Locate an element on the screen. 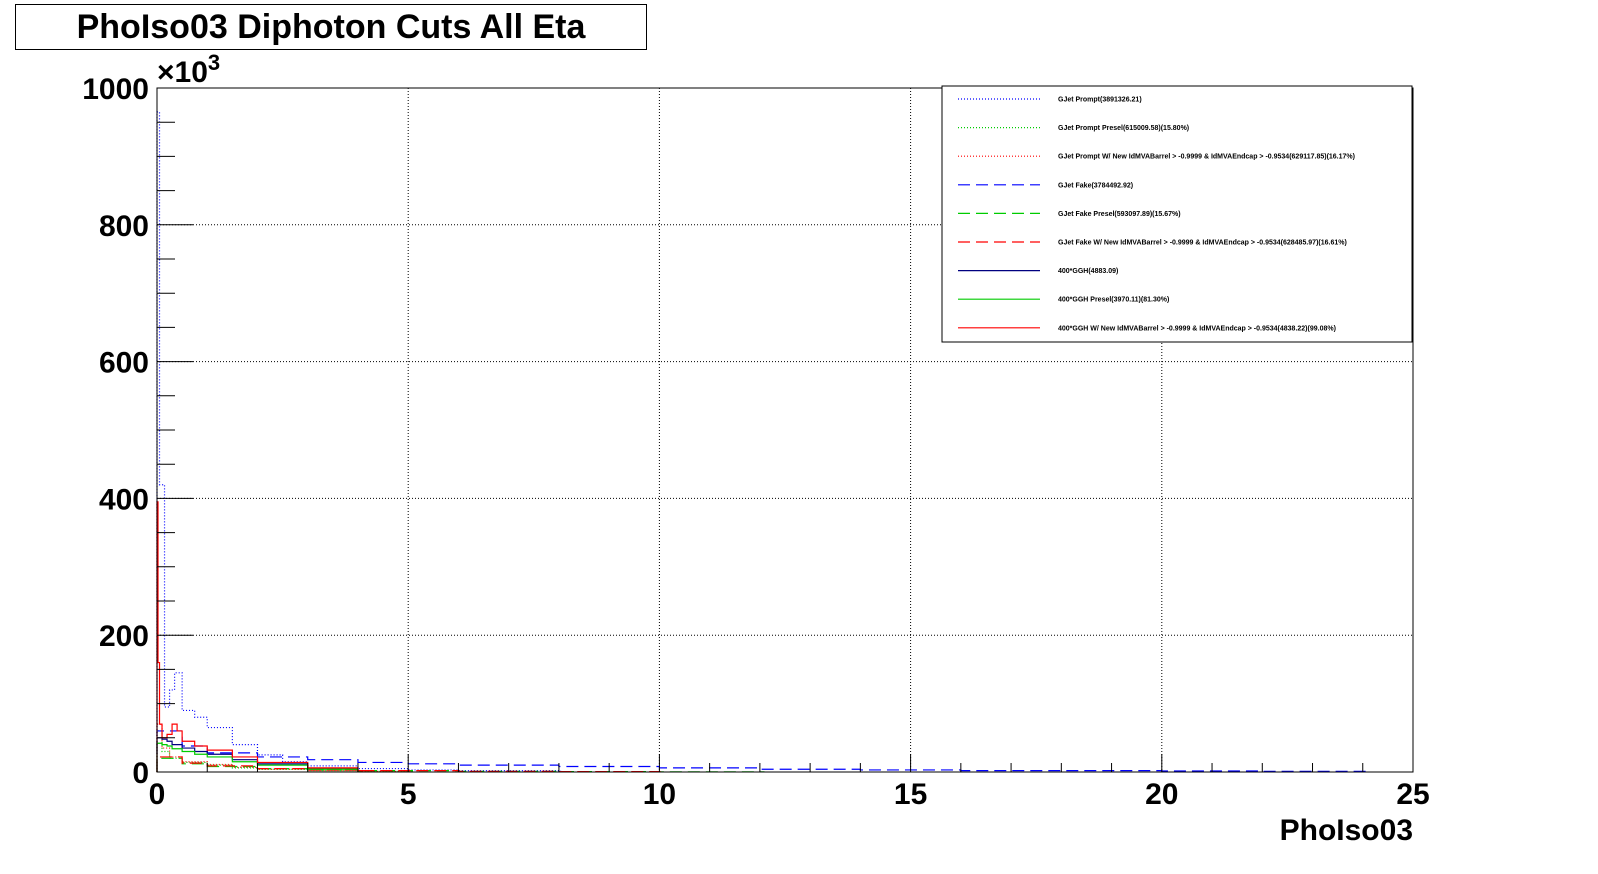  x-tick-label: 10 is located at coordinates (659, 794).